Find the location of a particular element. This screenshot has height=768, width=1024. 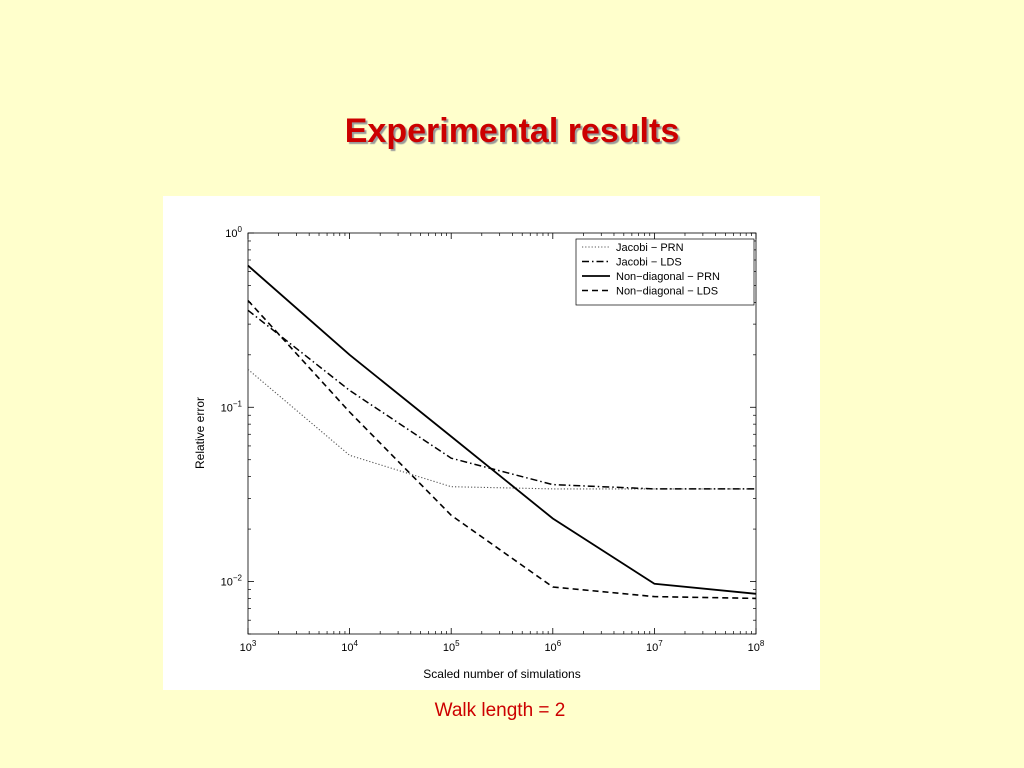

x-tick-label: 10⁵ is located at coordinates (451, 646).